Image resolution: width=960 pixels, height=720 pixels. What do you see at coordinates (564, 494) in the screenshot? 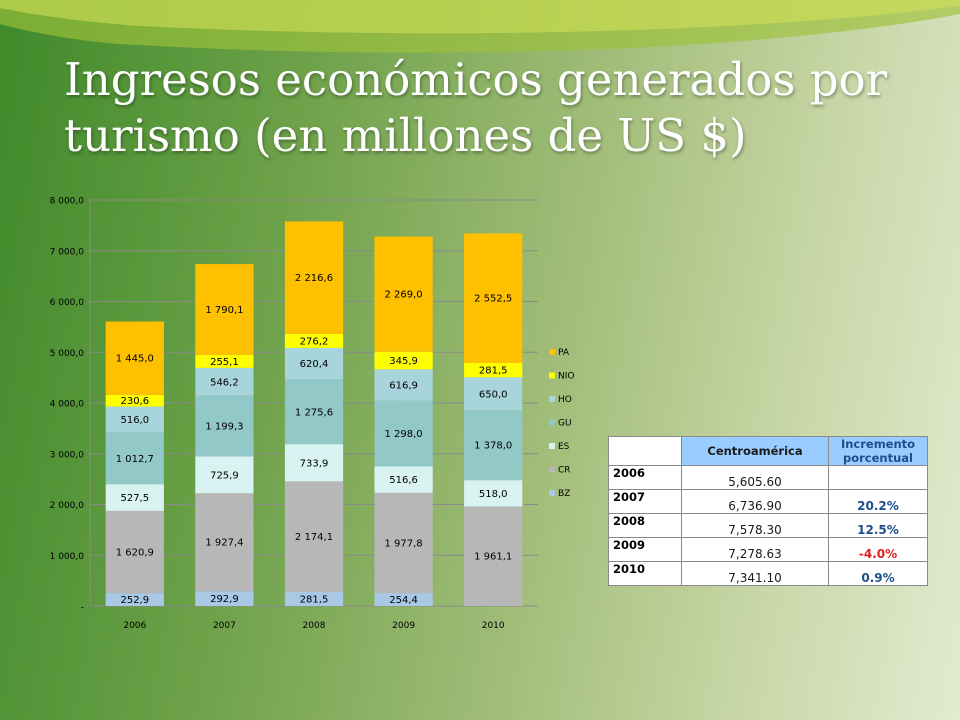
I see `legend-label-bz: BZ` at bounding box center [564, 494].